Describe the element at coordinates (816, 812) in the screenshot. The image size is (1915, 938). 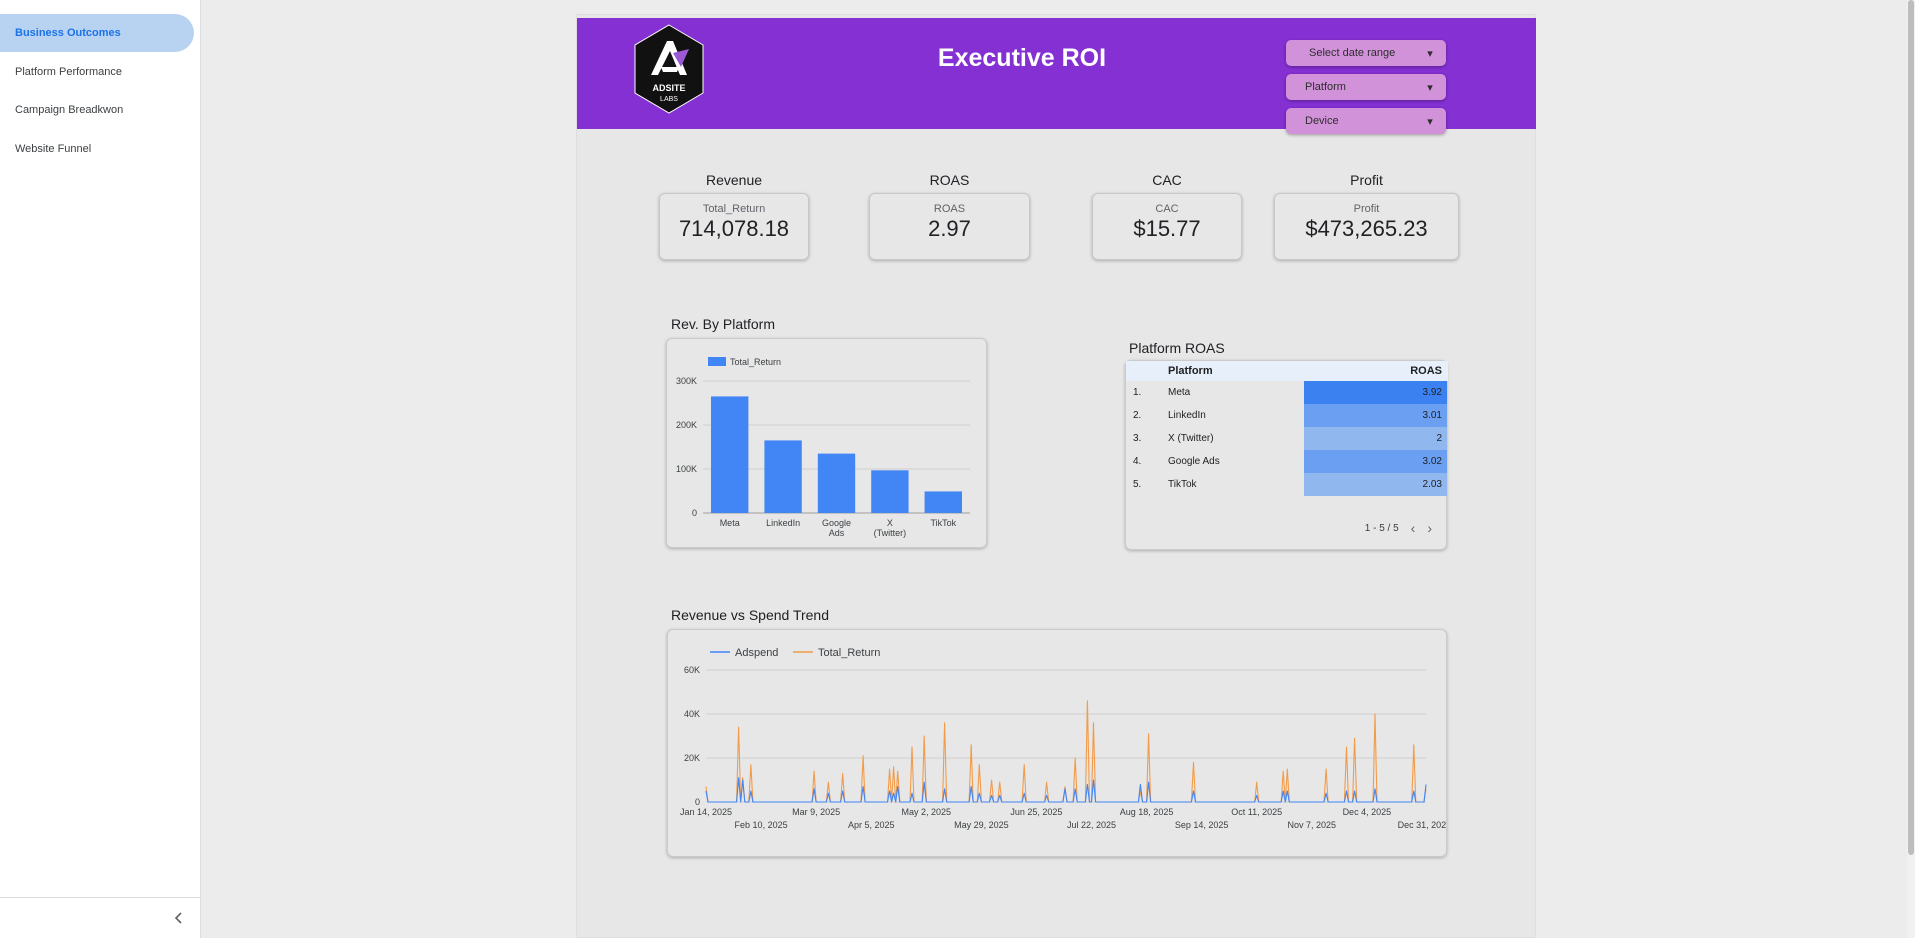
I see `x-tick-label: Mar 9, 2025` at that location.